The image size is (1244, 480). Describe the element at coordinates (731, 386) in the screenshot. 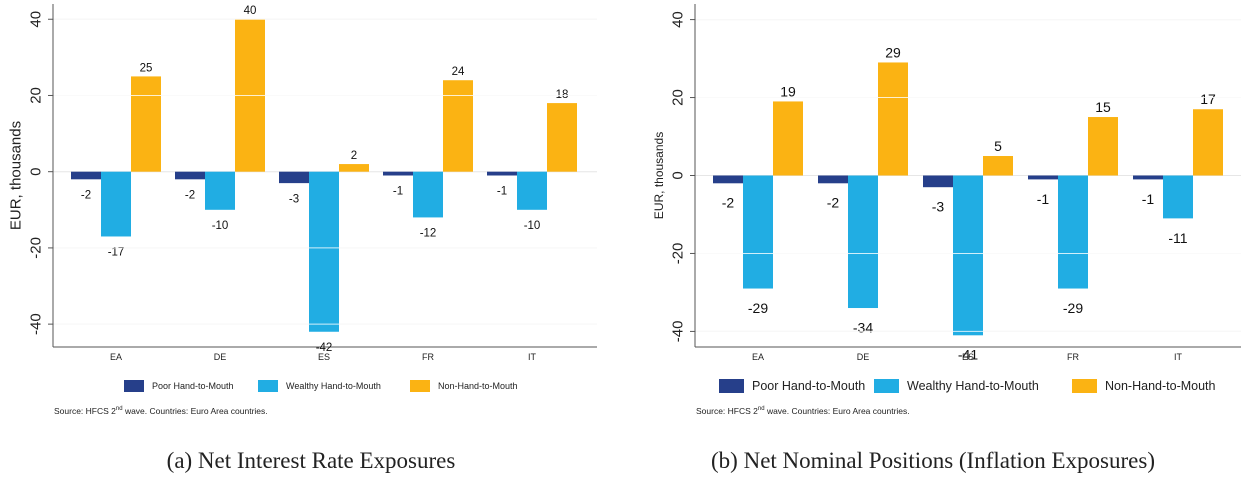

I see `legend-swatch-poor` at that location.